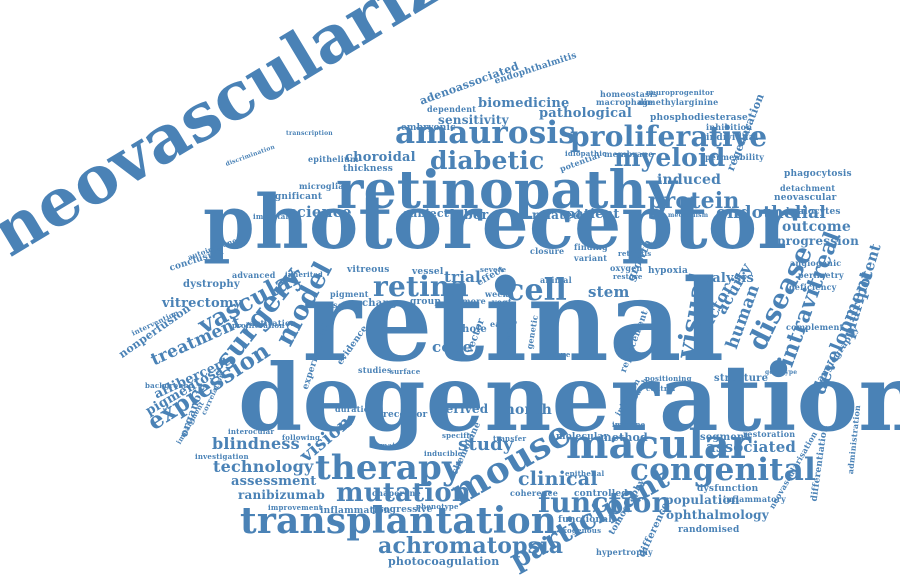 The image size is (900, 583). What do you see at coordinates (474, 329) in the screenshot?
I see `word-hole: hole` at bounding box center [474, 329].